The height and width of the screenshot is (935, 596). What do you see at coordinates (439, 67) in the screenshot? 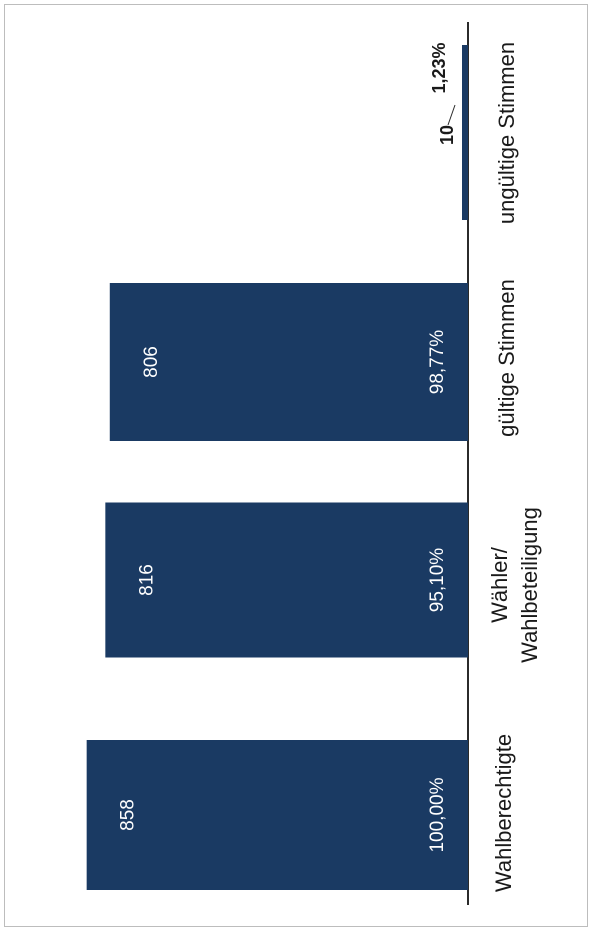
I see `percent-label-4: 1,23%` at bounding box center [439, 67].